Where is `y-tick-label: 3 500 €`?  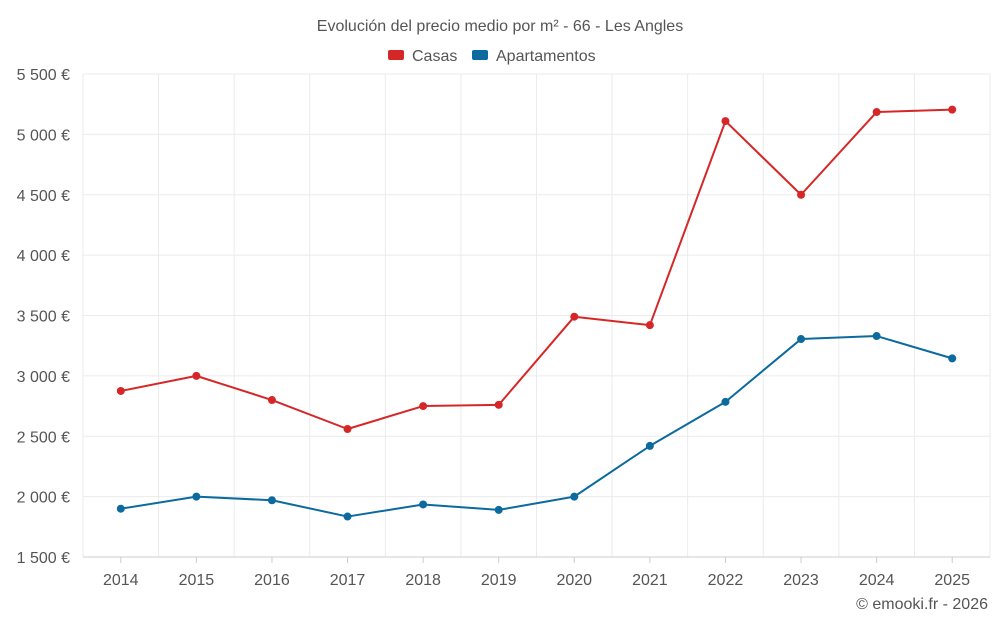
y-tick-label: 3 500 € is located at coordinates (43, 317).